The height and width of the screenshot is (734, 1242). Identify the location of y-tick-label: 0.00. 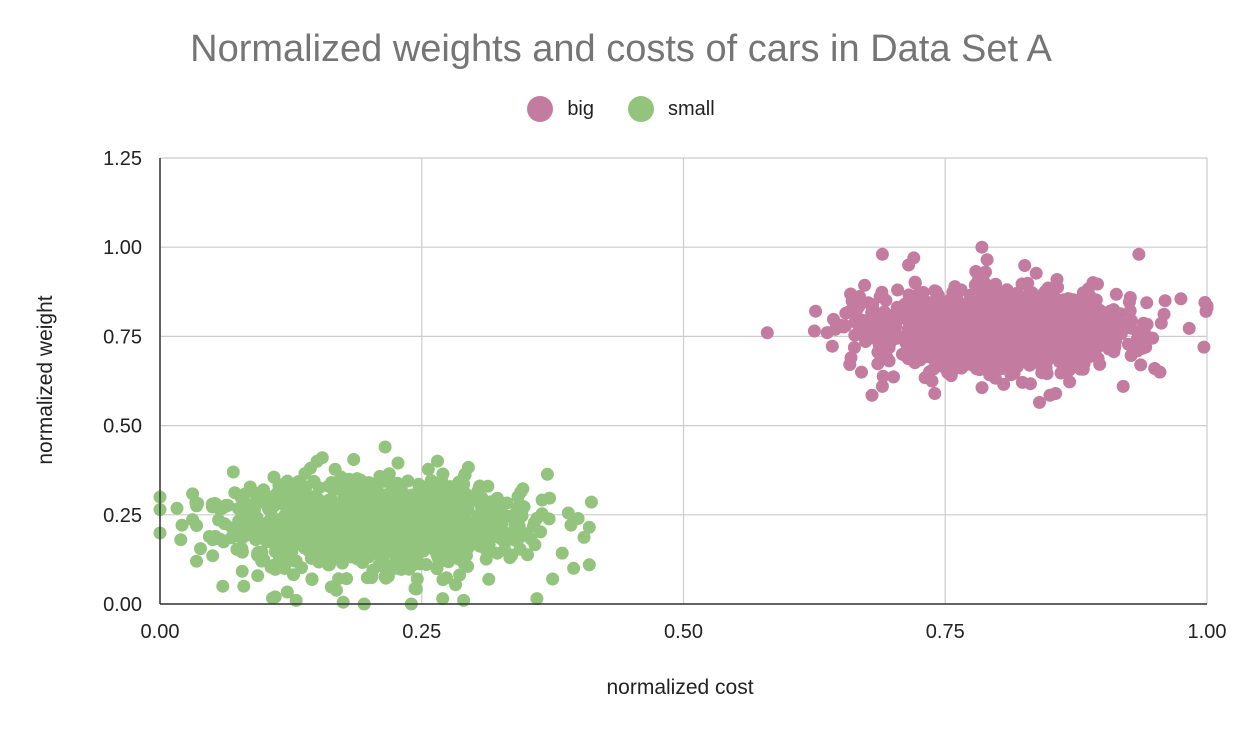
(122, 605).